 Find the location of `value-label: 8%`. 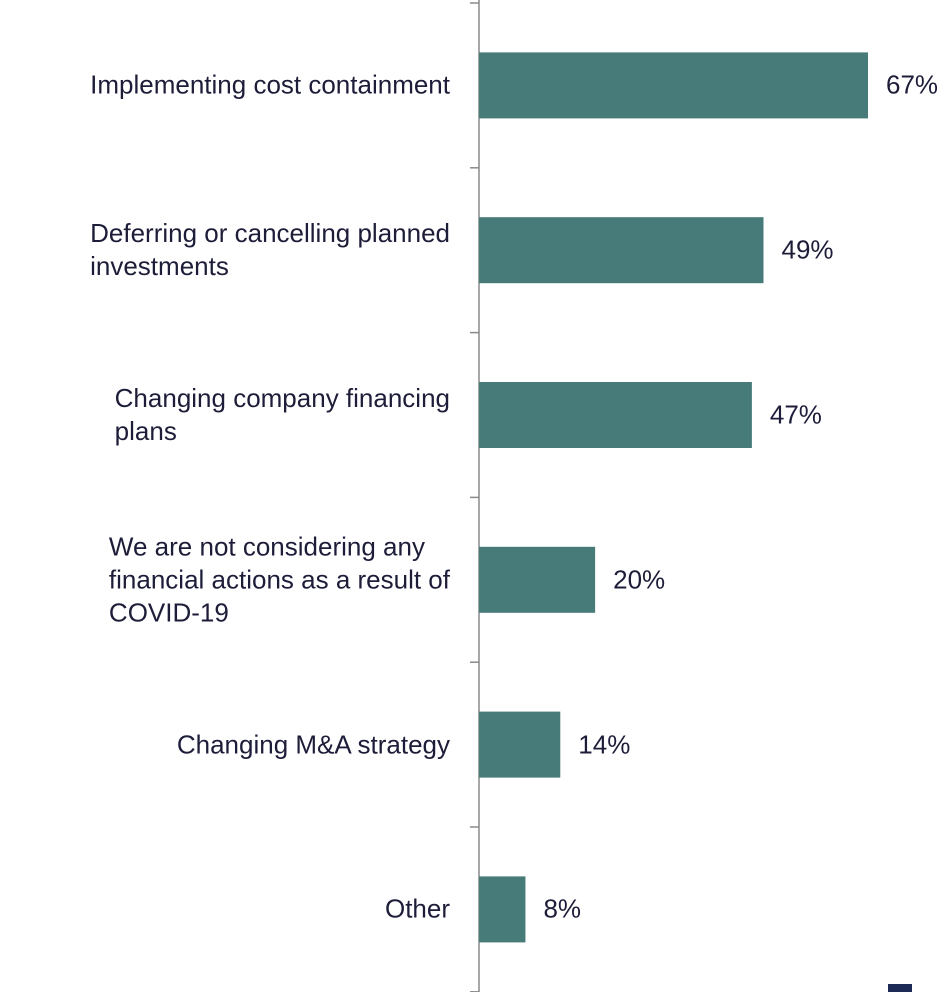

value-label: 8% is located at coordinates (562, 908).